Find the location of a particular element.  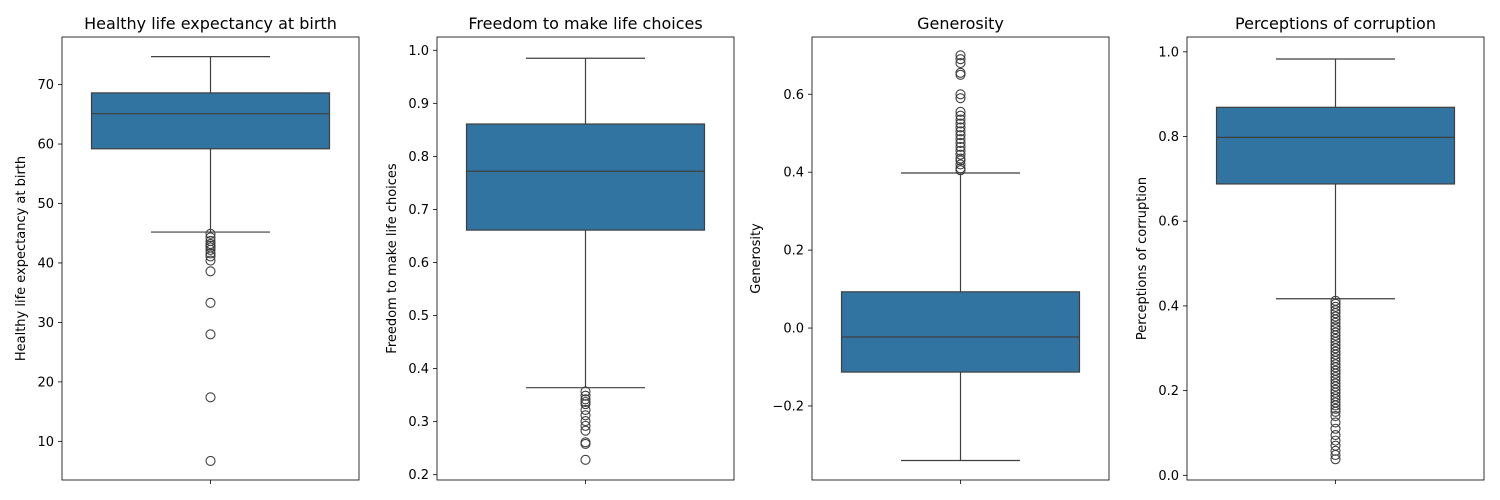

panel-1-ytick-label-0: 10 is located at coordinates (45, 442).